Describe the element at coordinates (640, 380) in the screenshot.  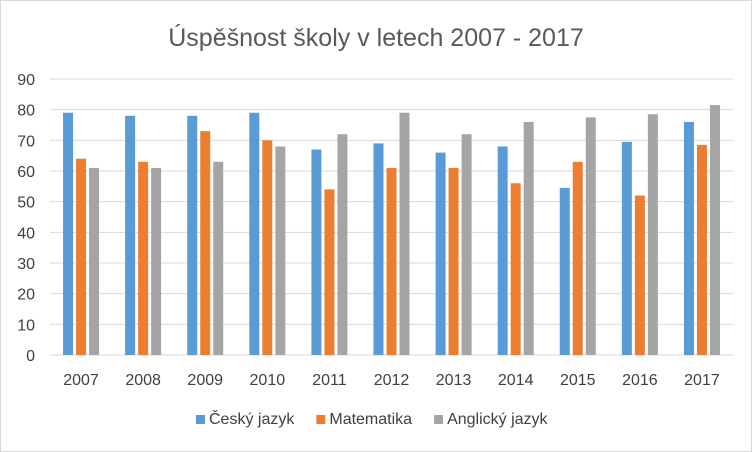
I see `x-tick-label: 2016` at that location.